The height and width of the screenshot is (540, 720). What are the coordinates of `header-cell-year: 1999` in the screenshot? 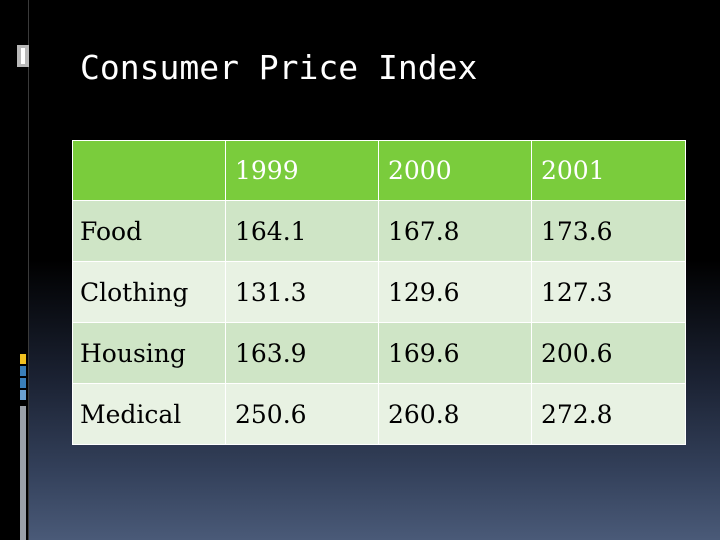 It's located at (302, 170).